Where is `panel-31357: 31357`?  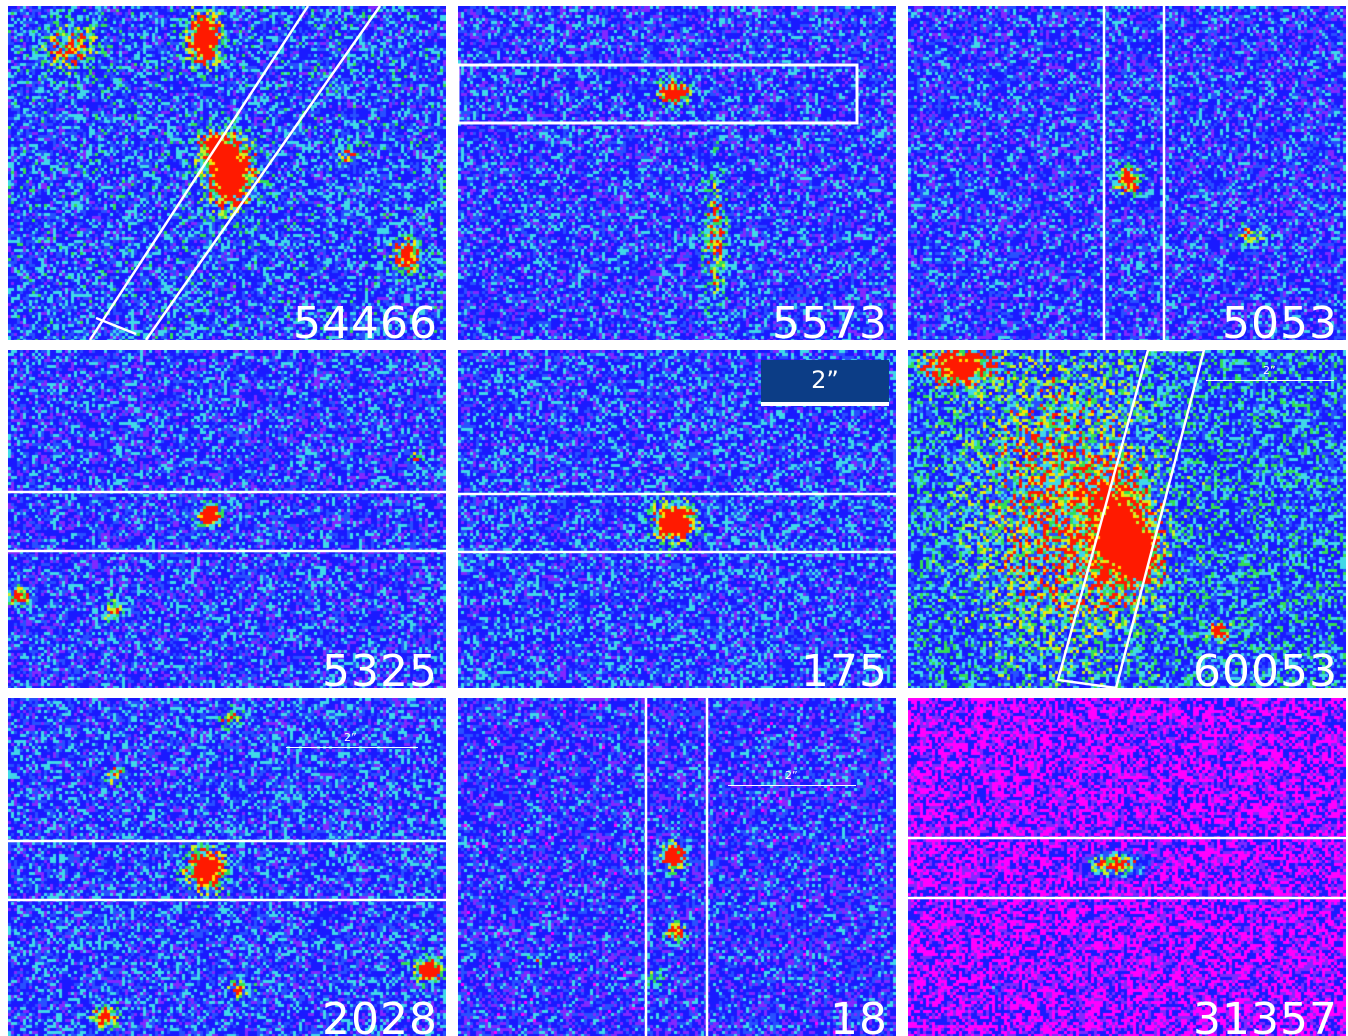
panel-31357: 31357 is located at coordinates (1127, 867).